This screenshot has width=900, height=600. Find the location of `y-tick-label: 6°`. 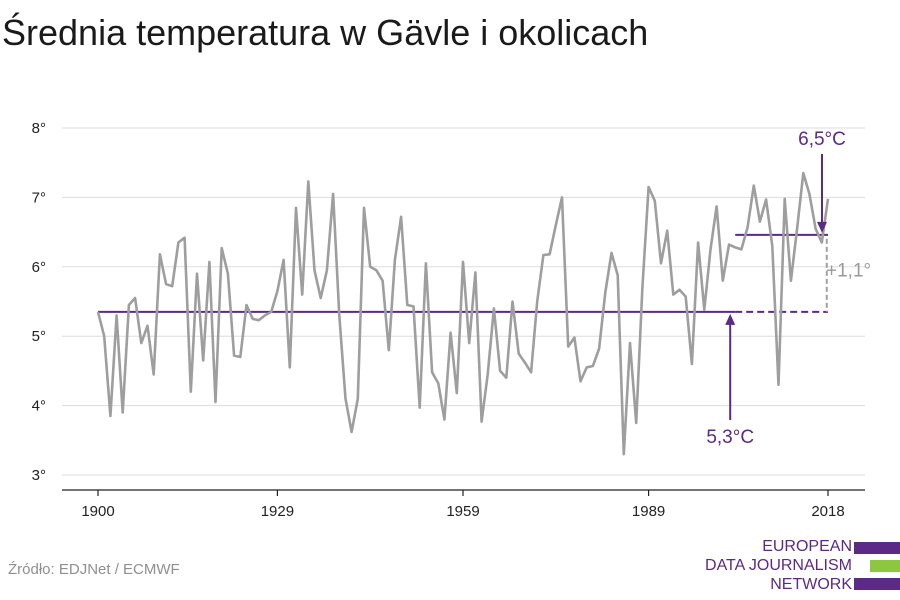

y-tick-label: 6° is located at coordinates (39, 267).